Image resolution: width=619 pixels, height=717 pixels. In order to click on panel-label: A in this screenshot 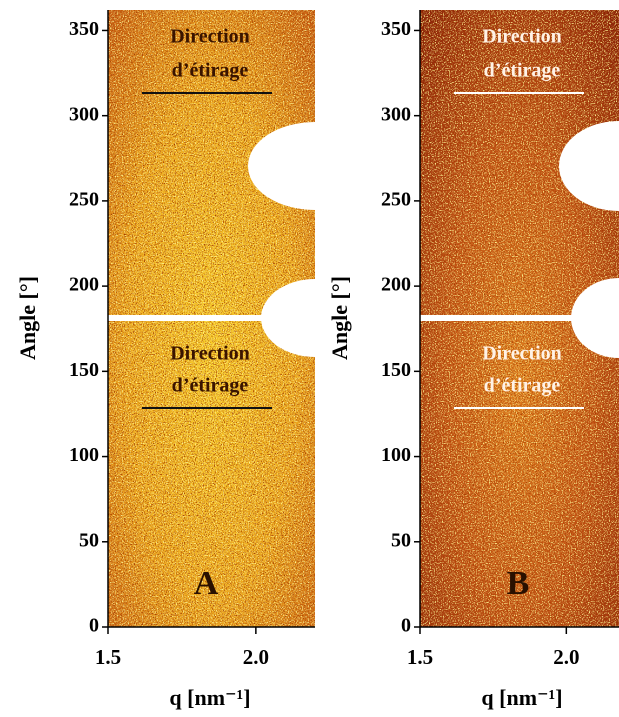, I will do `click(206, 583)`.